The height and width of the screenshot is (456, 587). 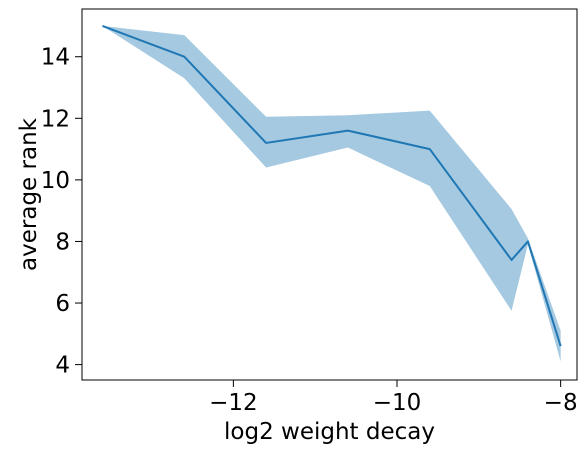 I want to click on y-tick-label: 10, so click(x=55, y=181).